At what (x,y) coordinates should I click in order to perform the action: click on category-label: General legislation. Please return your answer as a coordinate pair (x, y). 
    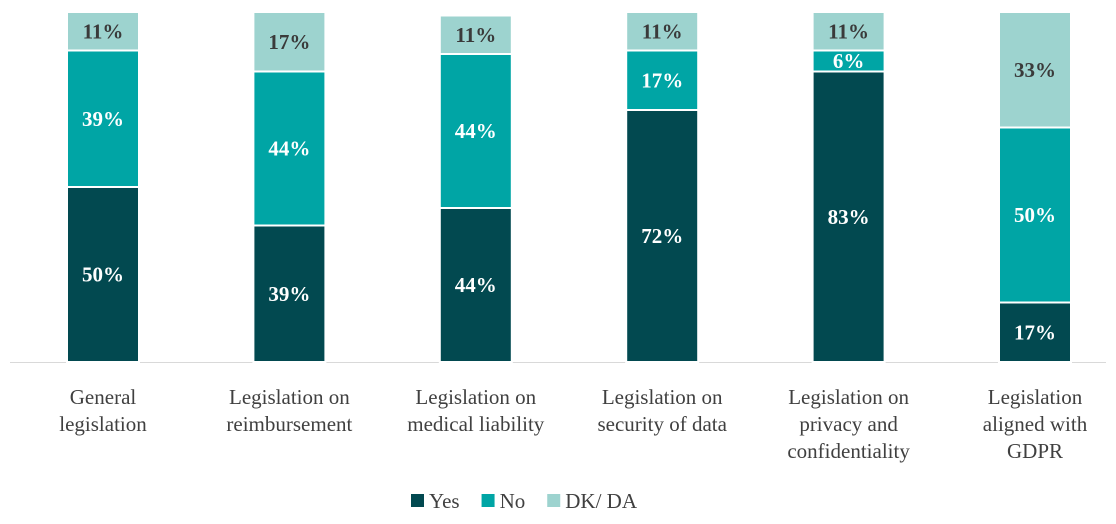
    Looking at the image, I should click on (103, 410).